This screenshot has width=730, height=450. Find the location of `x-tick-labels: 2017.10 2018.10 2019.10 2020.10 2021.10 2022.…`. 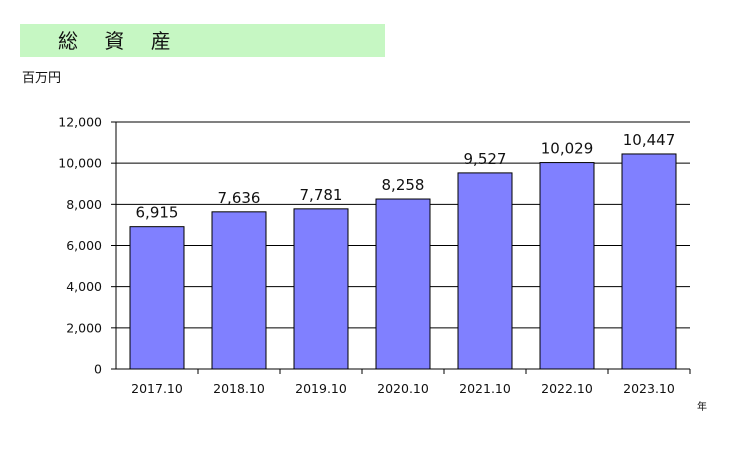

x-tick-labels: 2017.10 2018.10 2019.10 2020.10 2021.10 2022.… is located at coordinates (403, 388).